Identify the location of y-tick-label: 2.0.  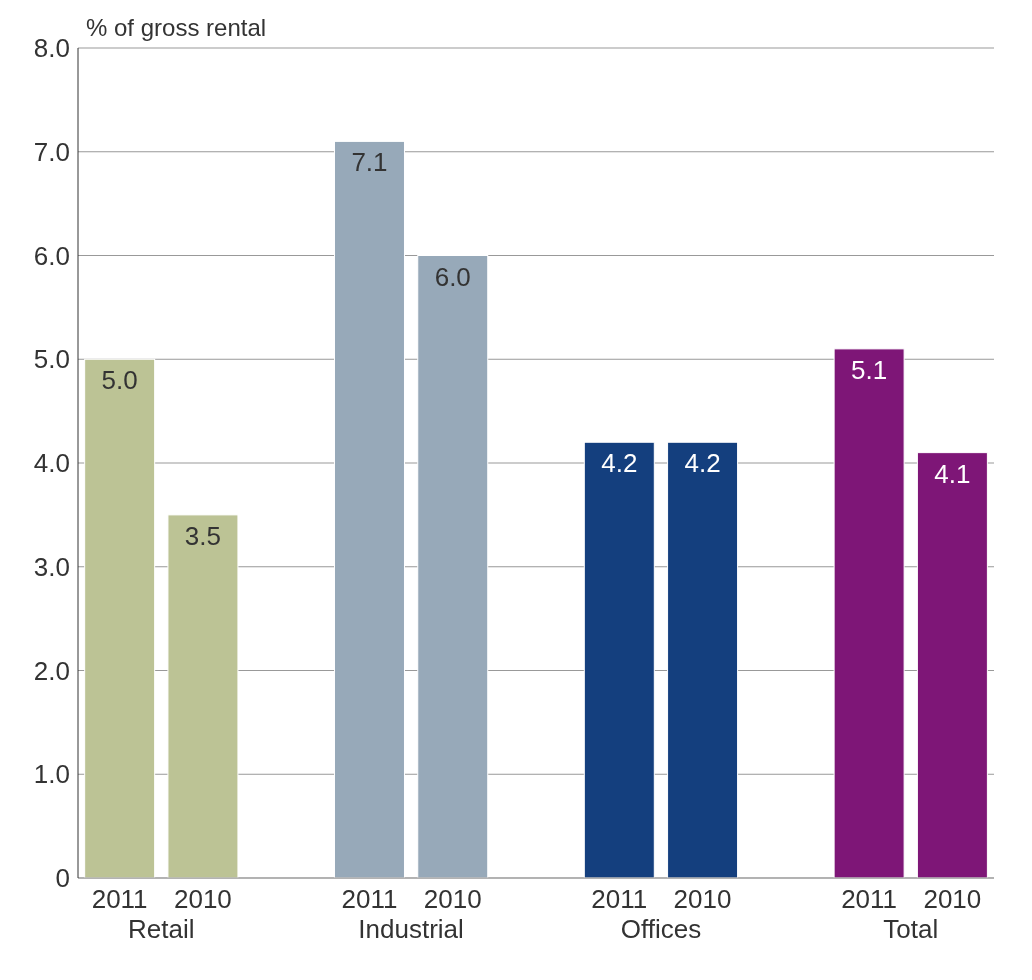
(51, 670).